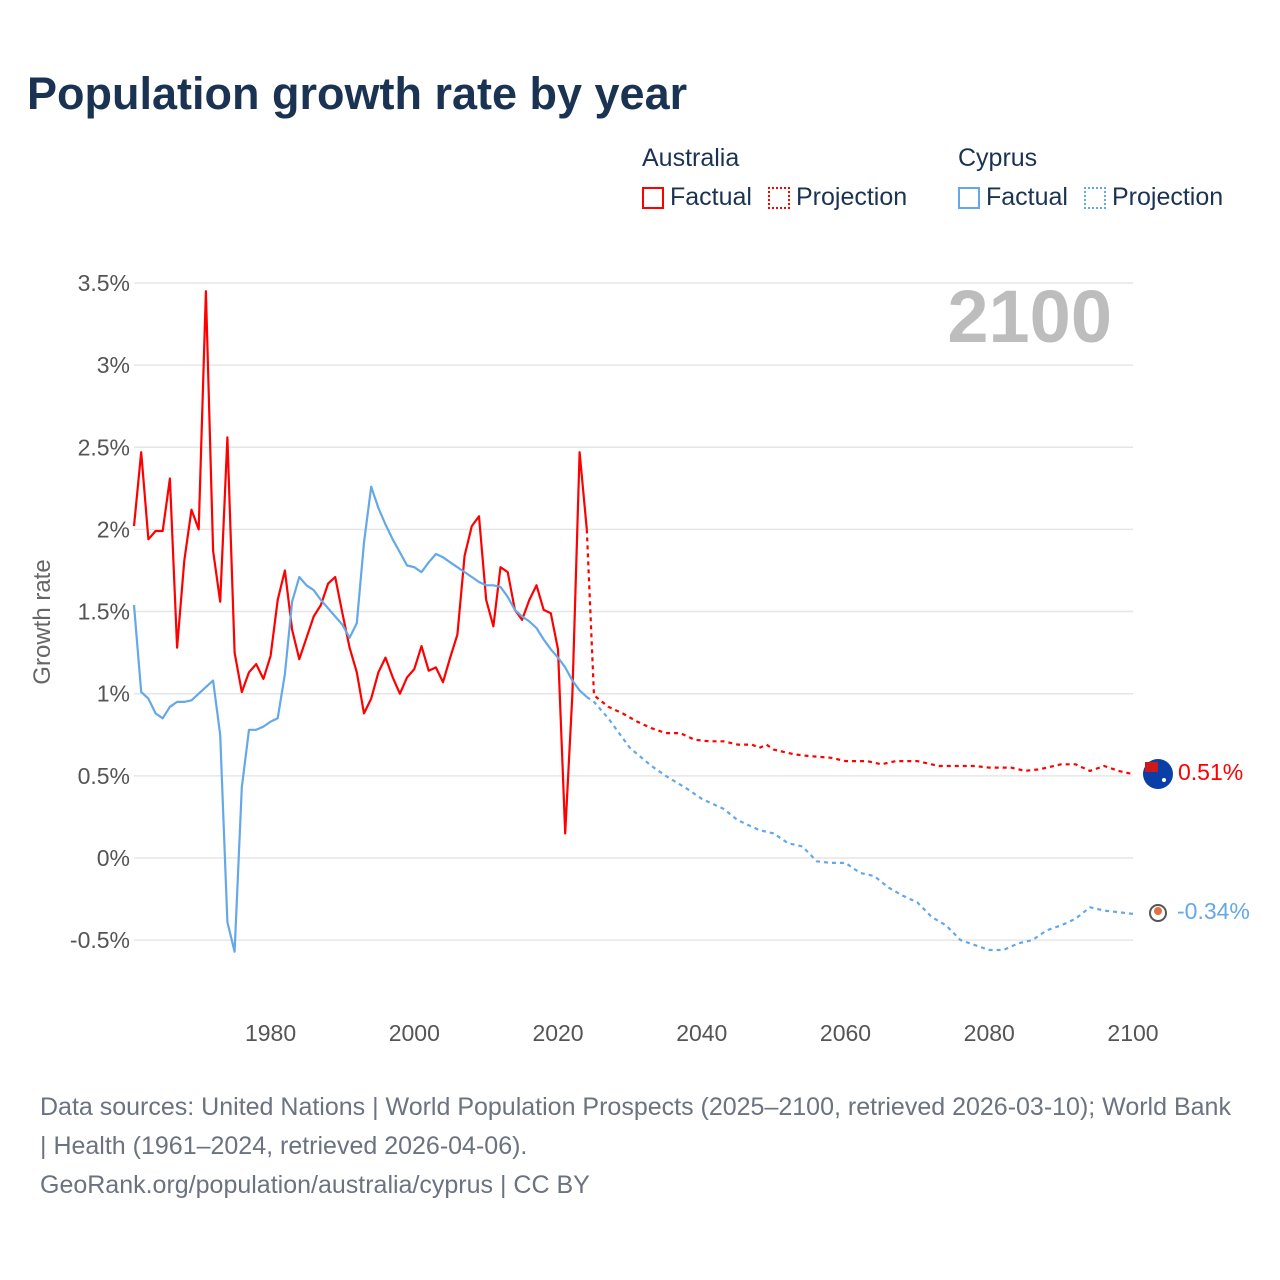  Describe the element at coordinates (860, 824) in the screenshot. I see `series-line-cyprus-projection` at that location.